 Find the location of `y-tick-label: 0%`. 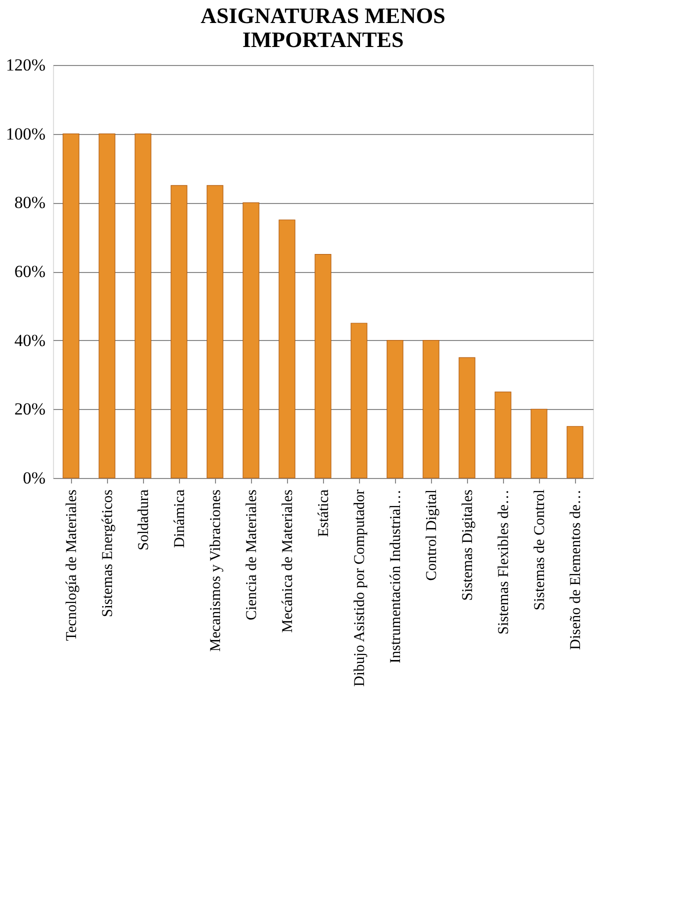

y-tick-label: 0% is located at coordinates (34, 478).